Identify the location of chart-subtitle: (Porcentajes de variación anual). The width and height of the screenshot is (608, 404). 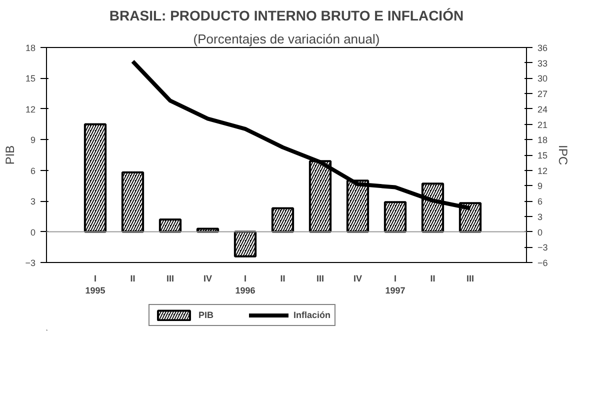
(286, 39).